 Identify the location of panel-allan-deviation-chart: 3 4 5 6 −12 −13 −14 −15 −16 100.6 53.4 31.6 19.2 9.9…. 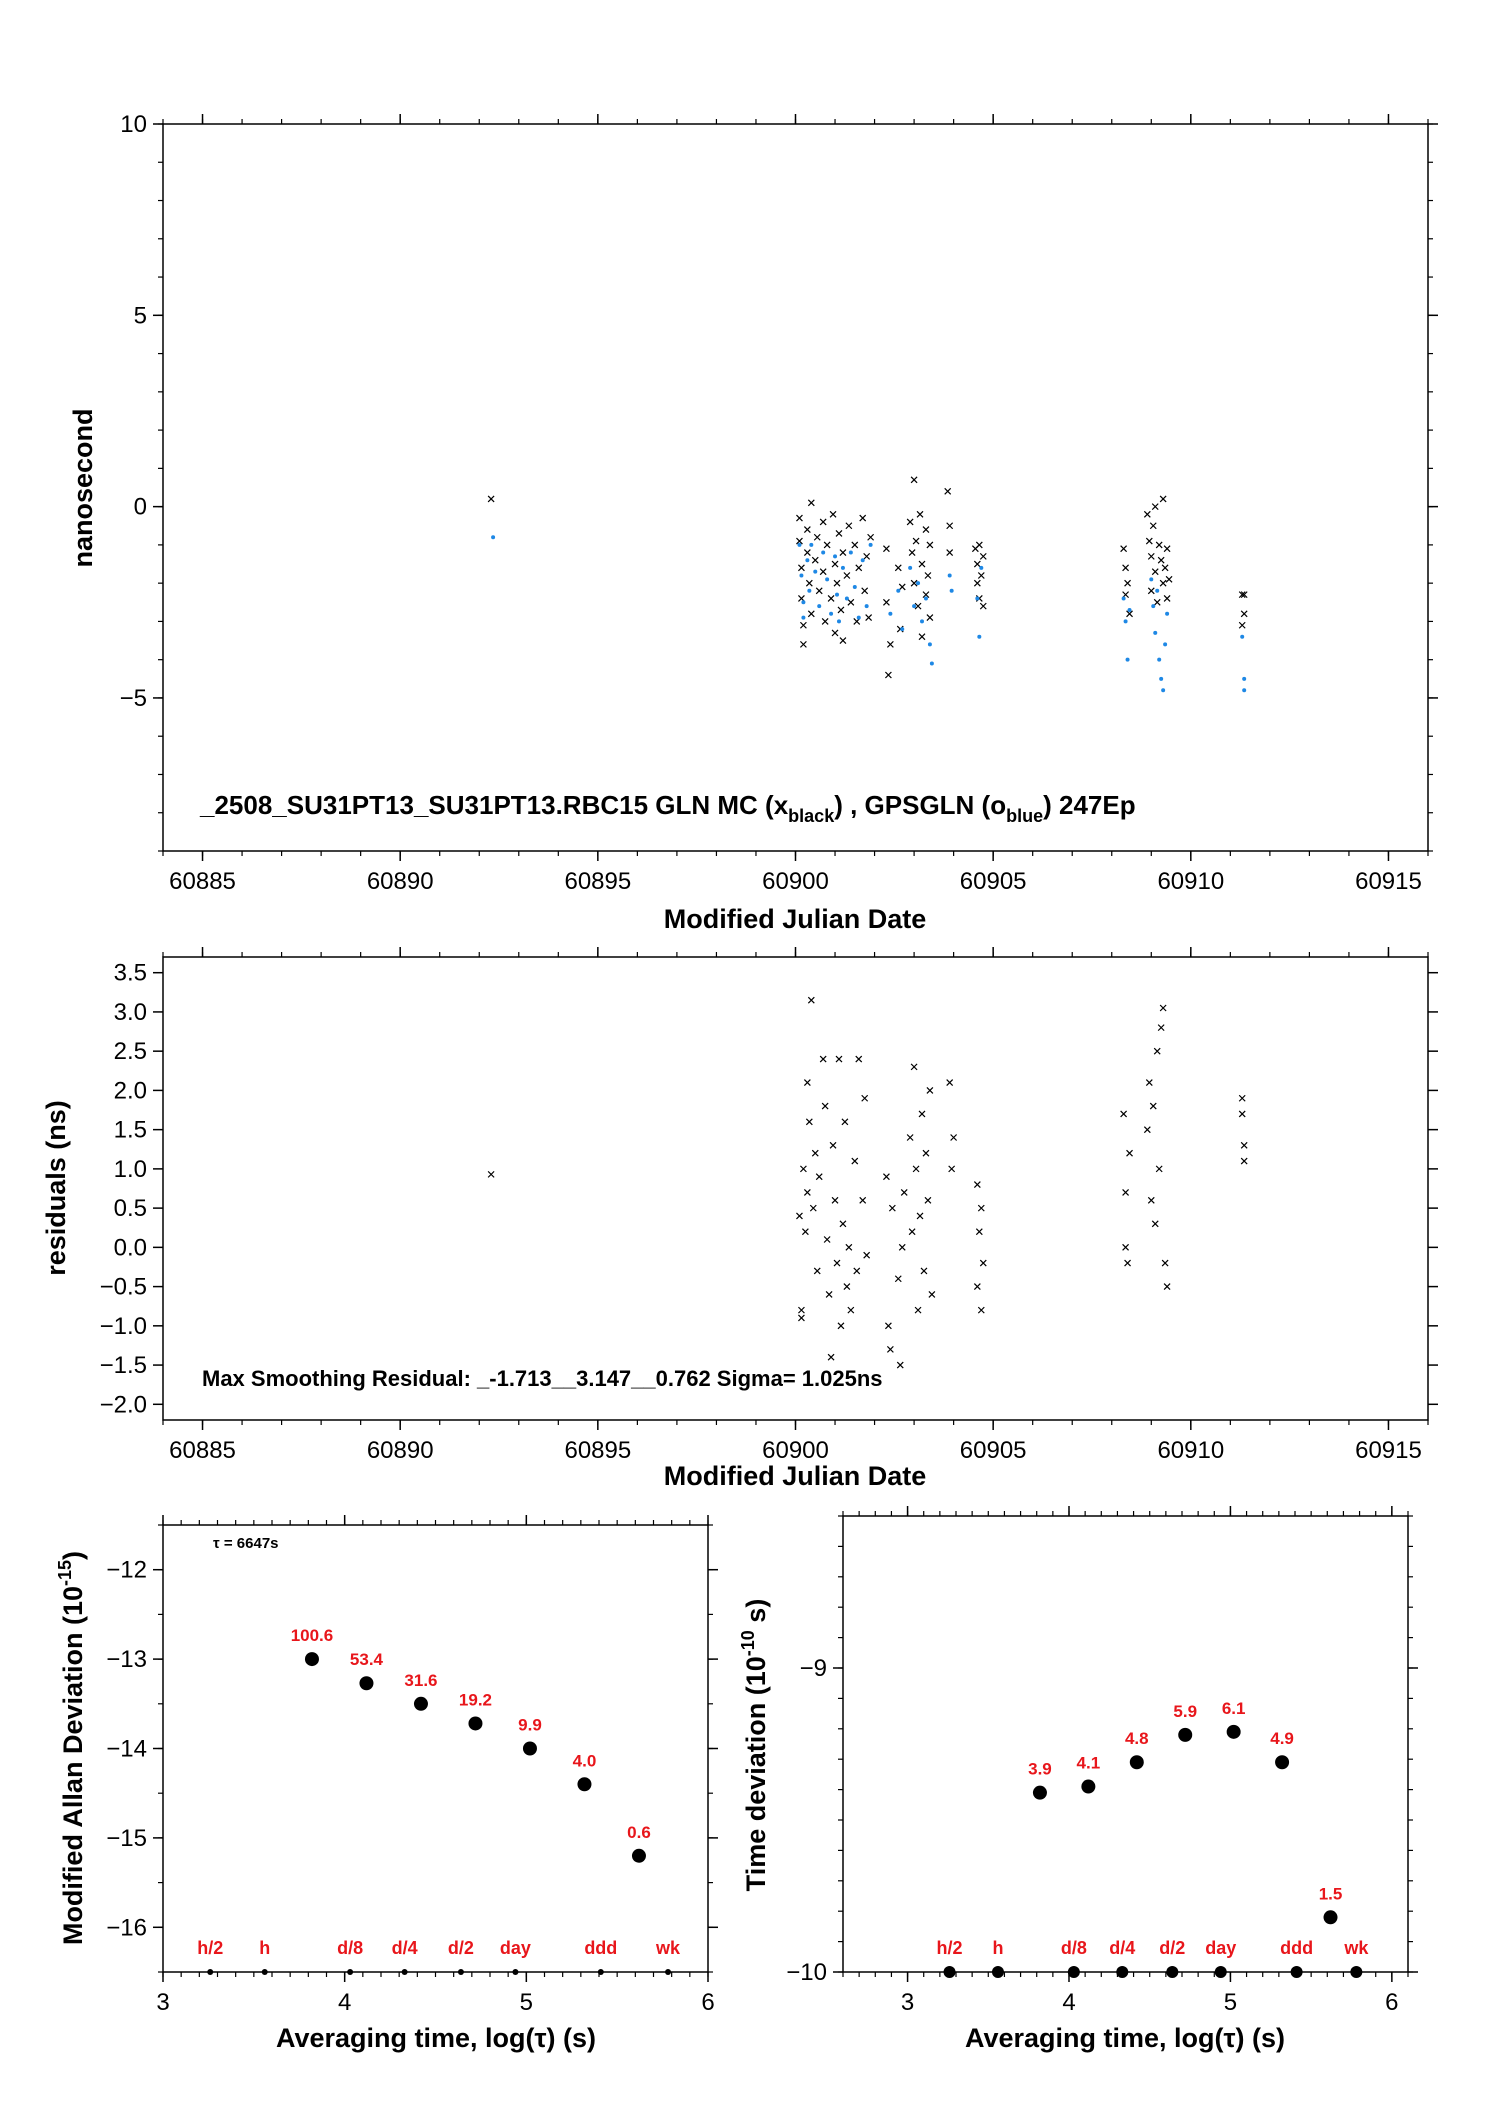
(386, 1784).